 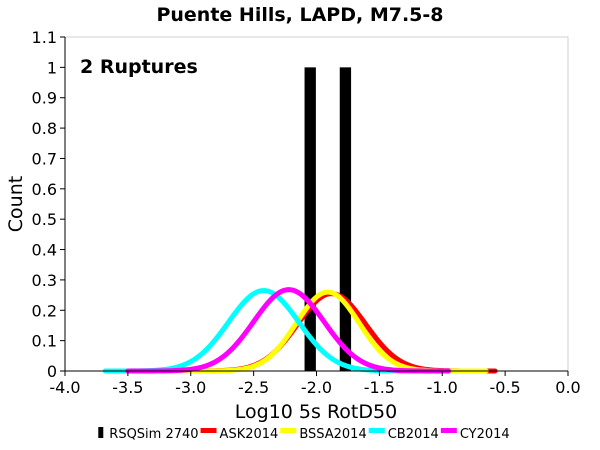 I want to click on y-tick-label: 1.1, so click(x=44, y=37).